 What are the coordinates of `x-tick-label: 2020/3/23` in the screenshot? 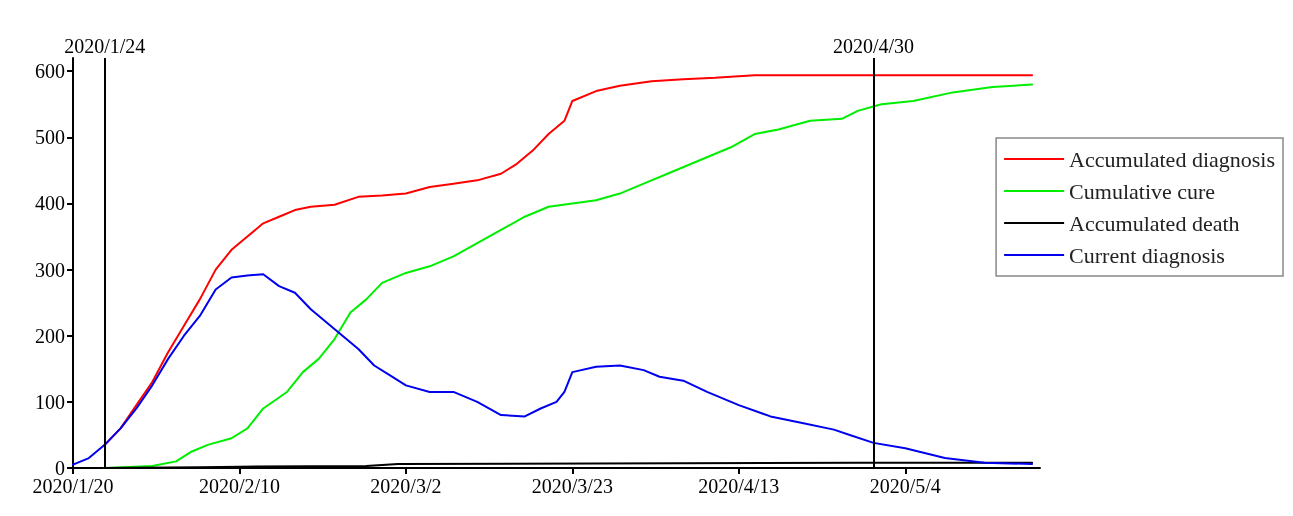 It's located at (572, 486).